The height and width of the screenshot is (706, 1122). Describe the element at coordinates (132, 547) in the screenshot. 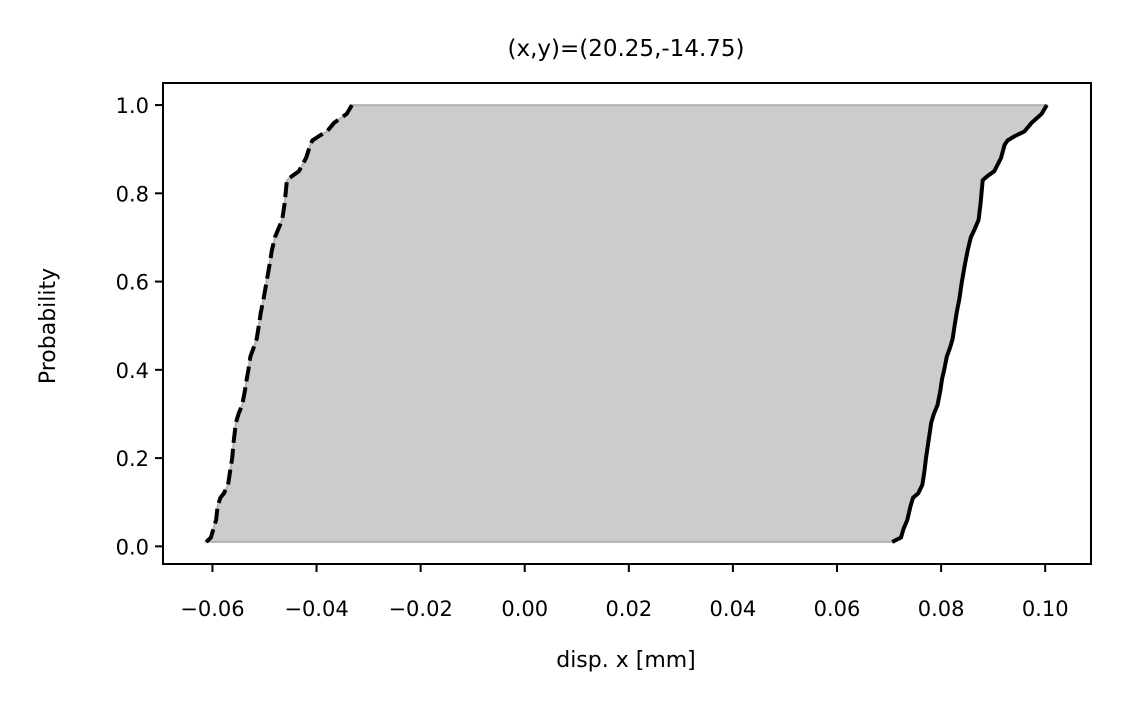

I see `y-tick-label: 0.0` at that location.